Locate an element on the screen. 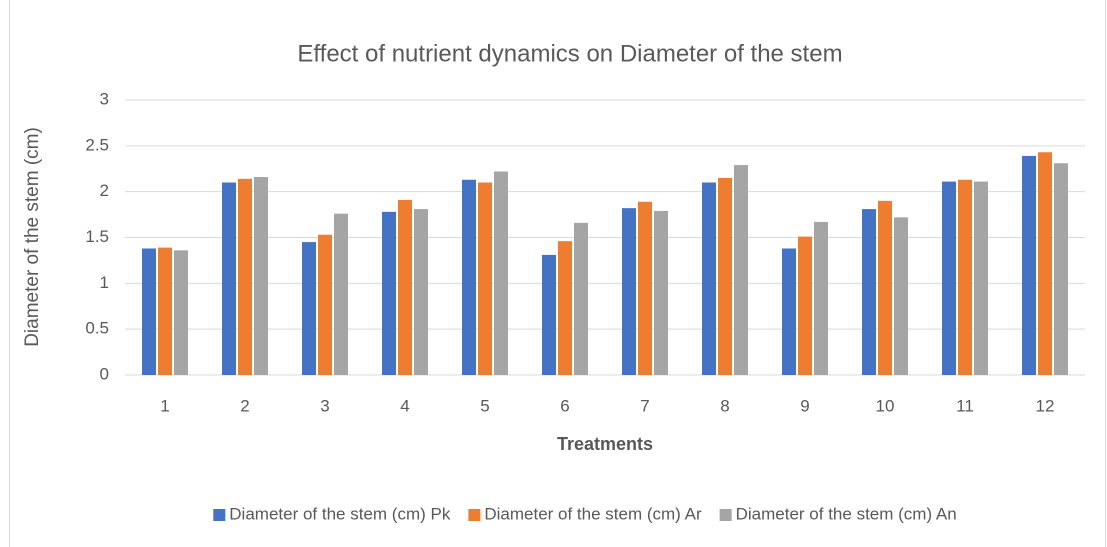  y-tick-label: 0.5 is located at coordinates (97, 328).